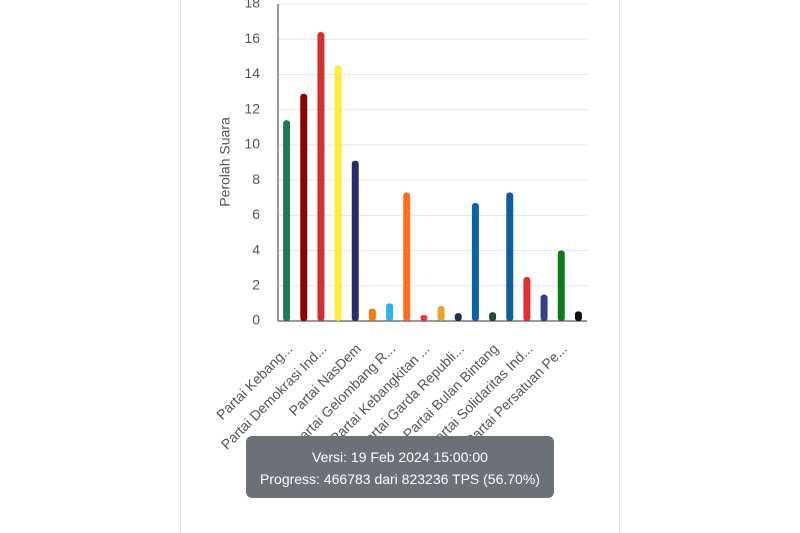 The height and width of the screenshot is (533, 800). Describe the element at coordinates (252, 108) in the screenshot. I see `y-tick-label: 12` at that location.